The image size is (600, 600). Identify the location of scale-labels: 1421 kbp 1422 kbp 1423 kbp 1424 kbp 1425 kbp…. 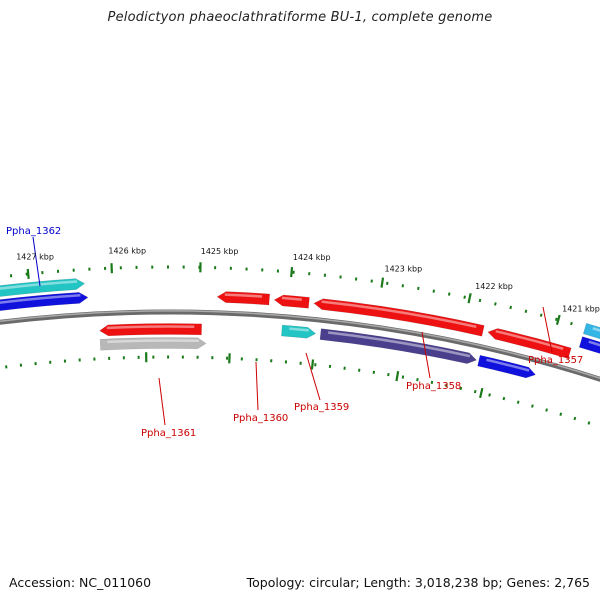
(308, 280).